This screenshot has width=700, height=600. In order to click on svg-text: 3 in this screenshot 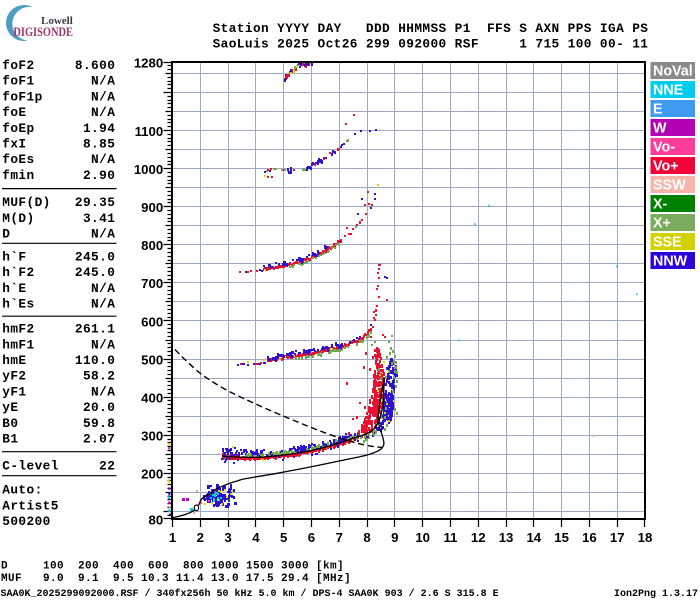, I will do `click(227, 537)`.